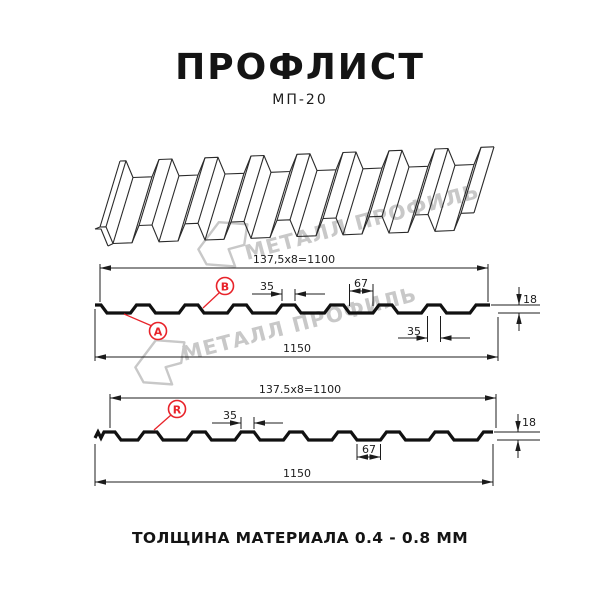 This screenshot has height=600, width=600. What do you see at coordinates (294, 196) in the screenshot?
I see `sheet-3d-view` at bounding box center [294, 196].